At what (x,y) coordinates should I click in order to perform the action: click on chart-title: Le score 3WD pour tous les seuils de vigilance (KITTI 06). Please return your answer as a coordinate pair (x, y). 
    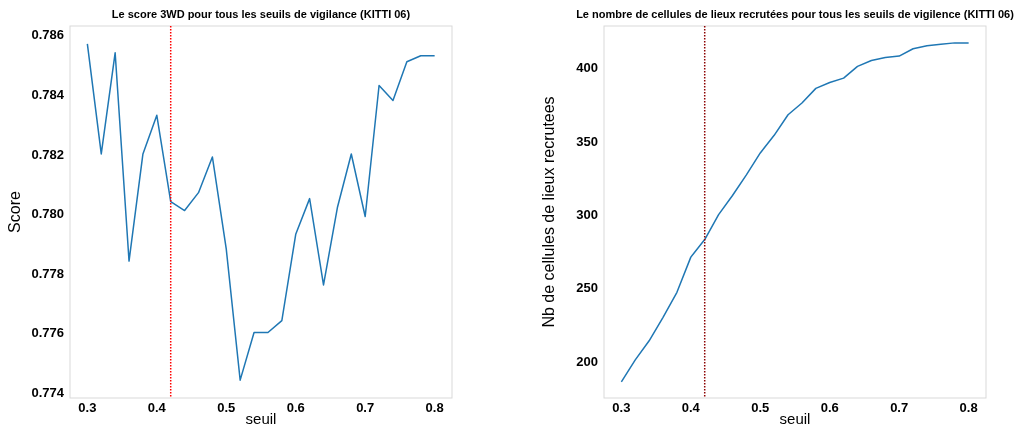
    Looking at the image, I should click on (261, 14).